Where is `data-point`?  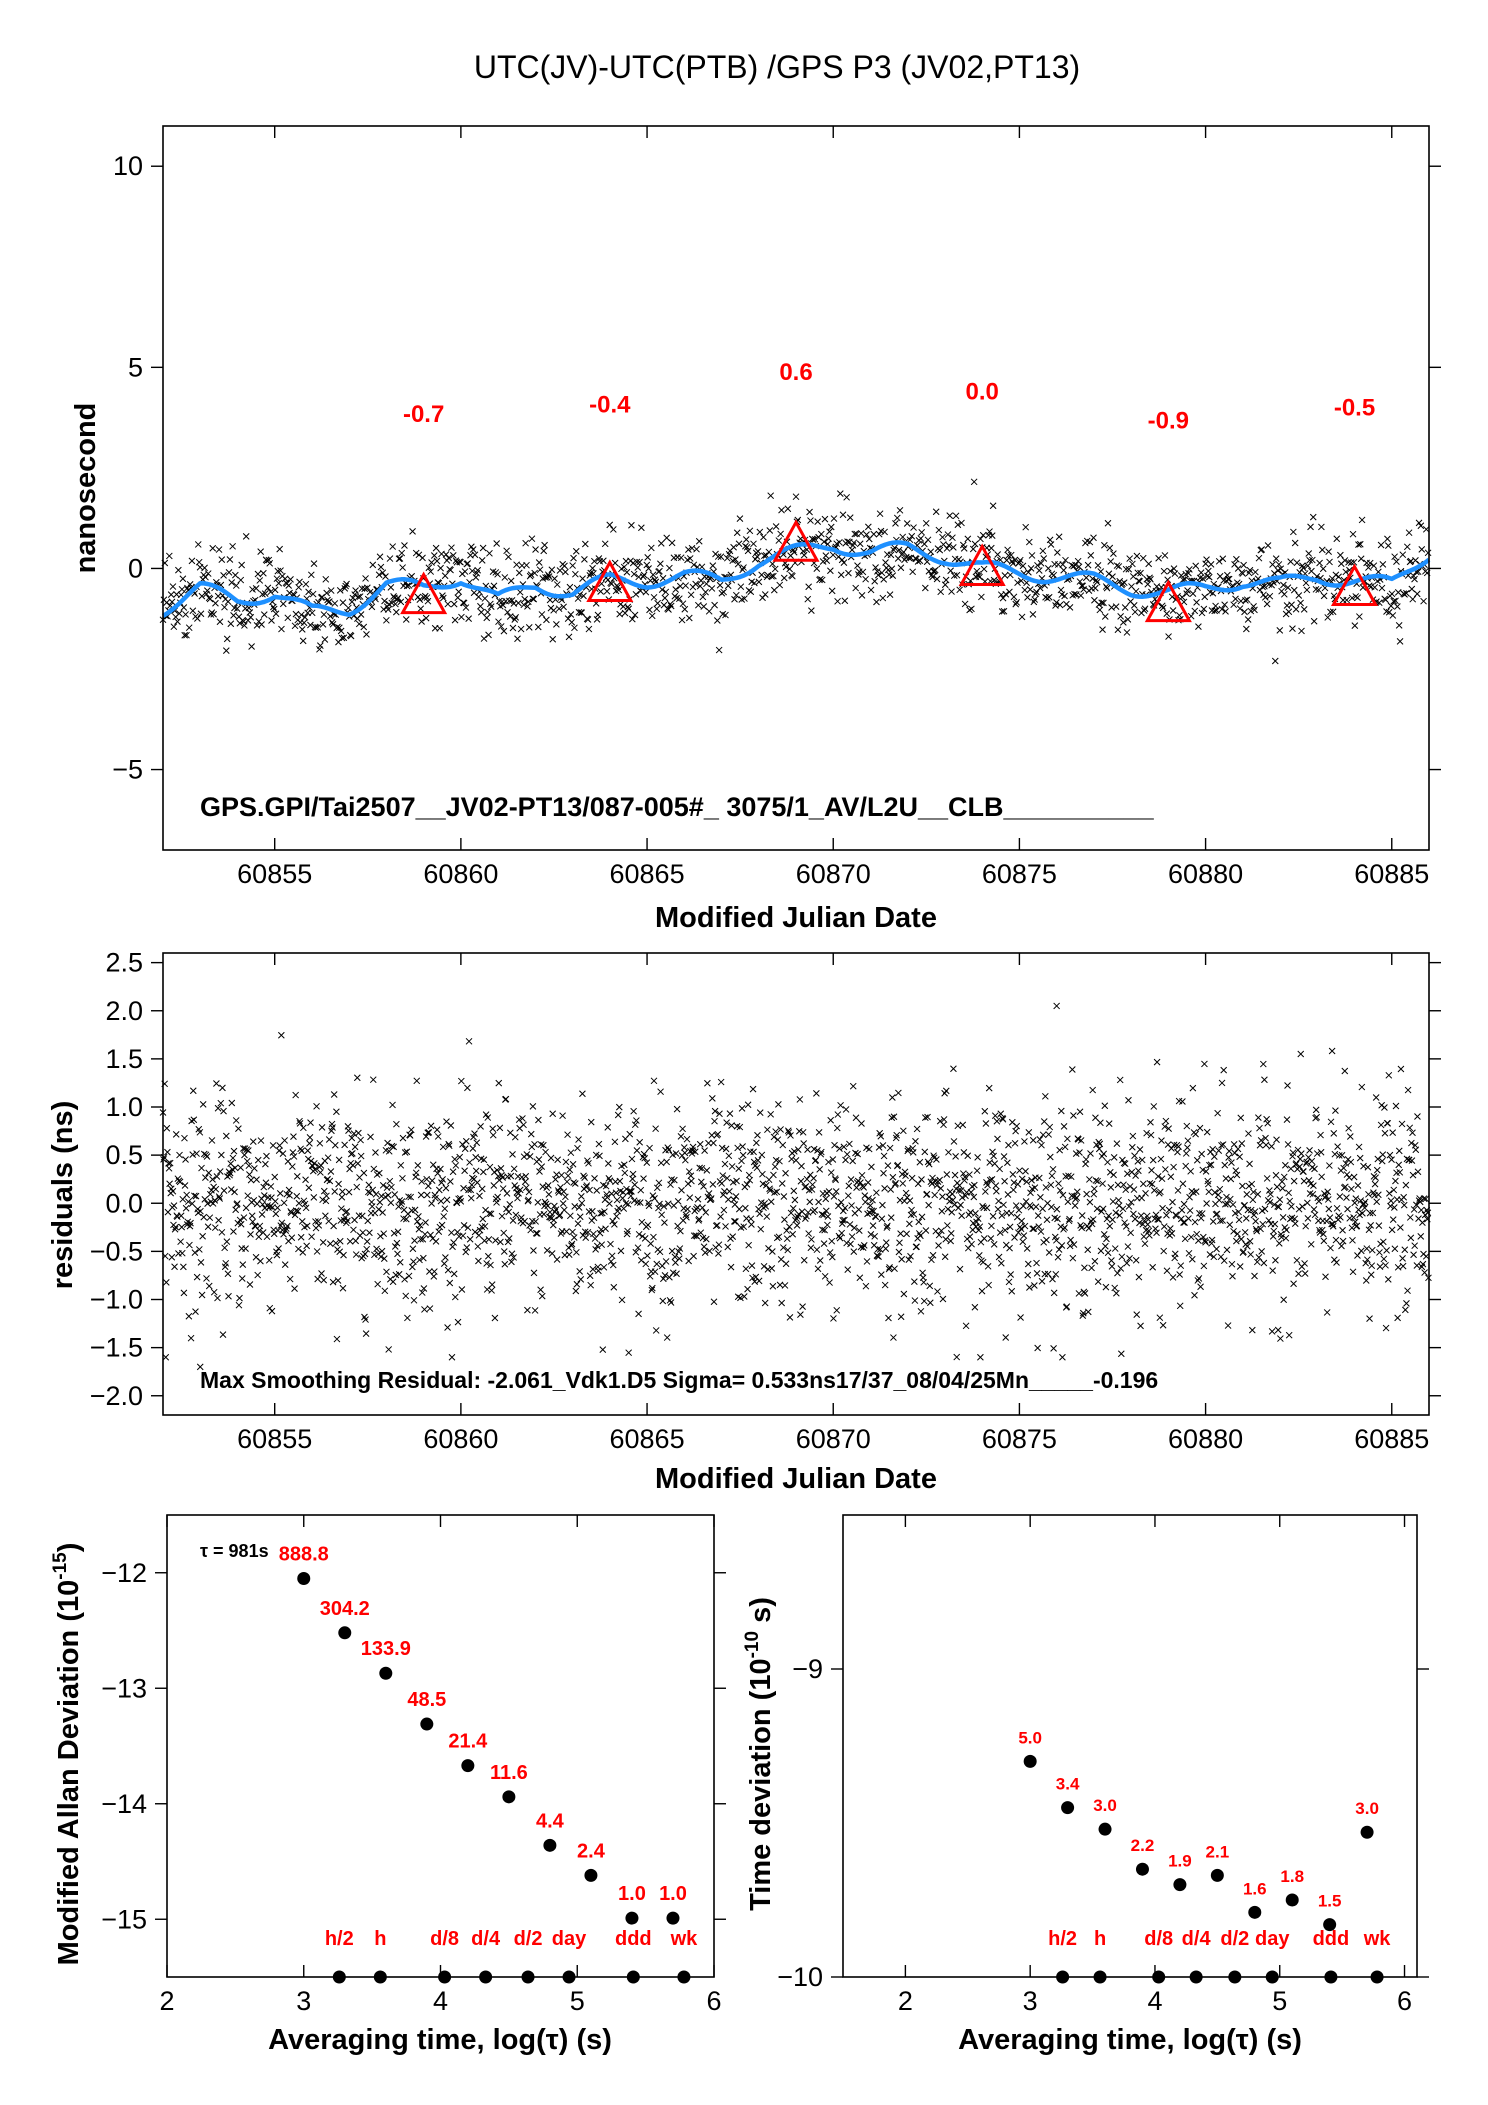
data-point is located at coordinates (1292, 1900).